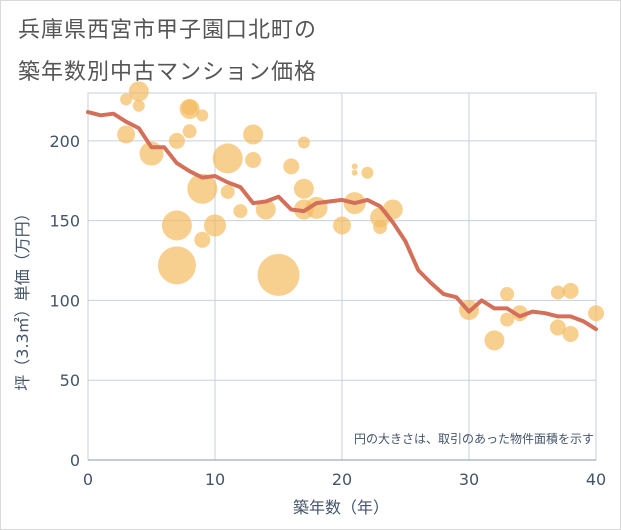  Describe the element at coordinates (215, 479) in the screenshot. I see `x-tick-label: 10` at that location.